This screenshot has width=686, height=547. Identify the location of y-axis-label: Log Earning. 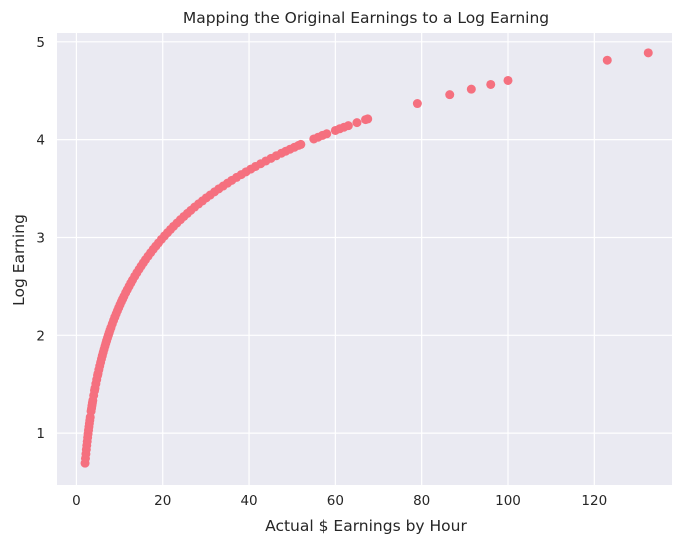
(19, 260).